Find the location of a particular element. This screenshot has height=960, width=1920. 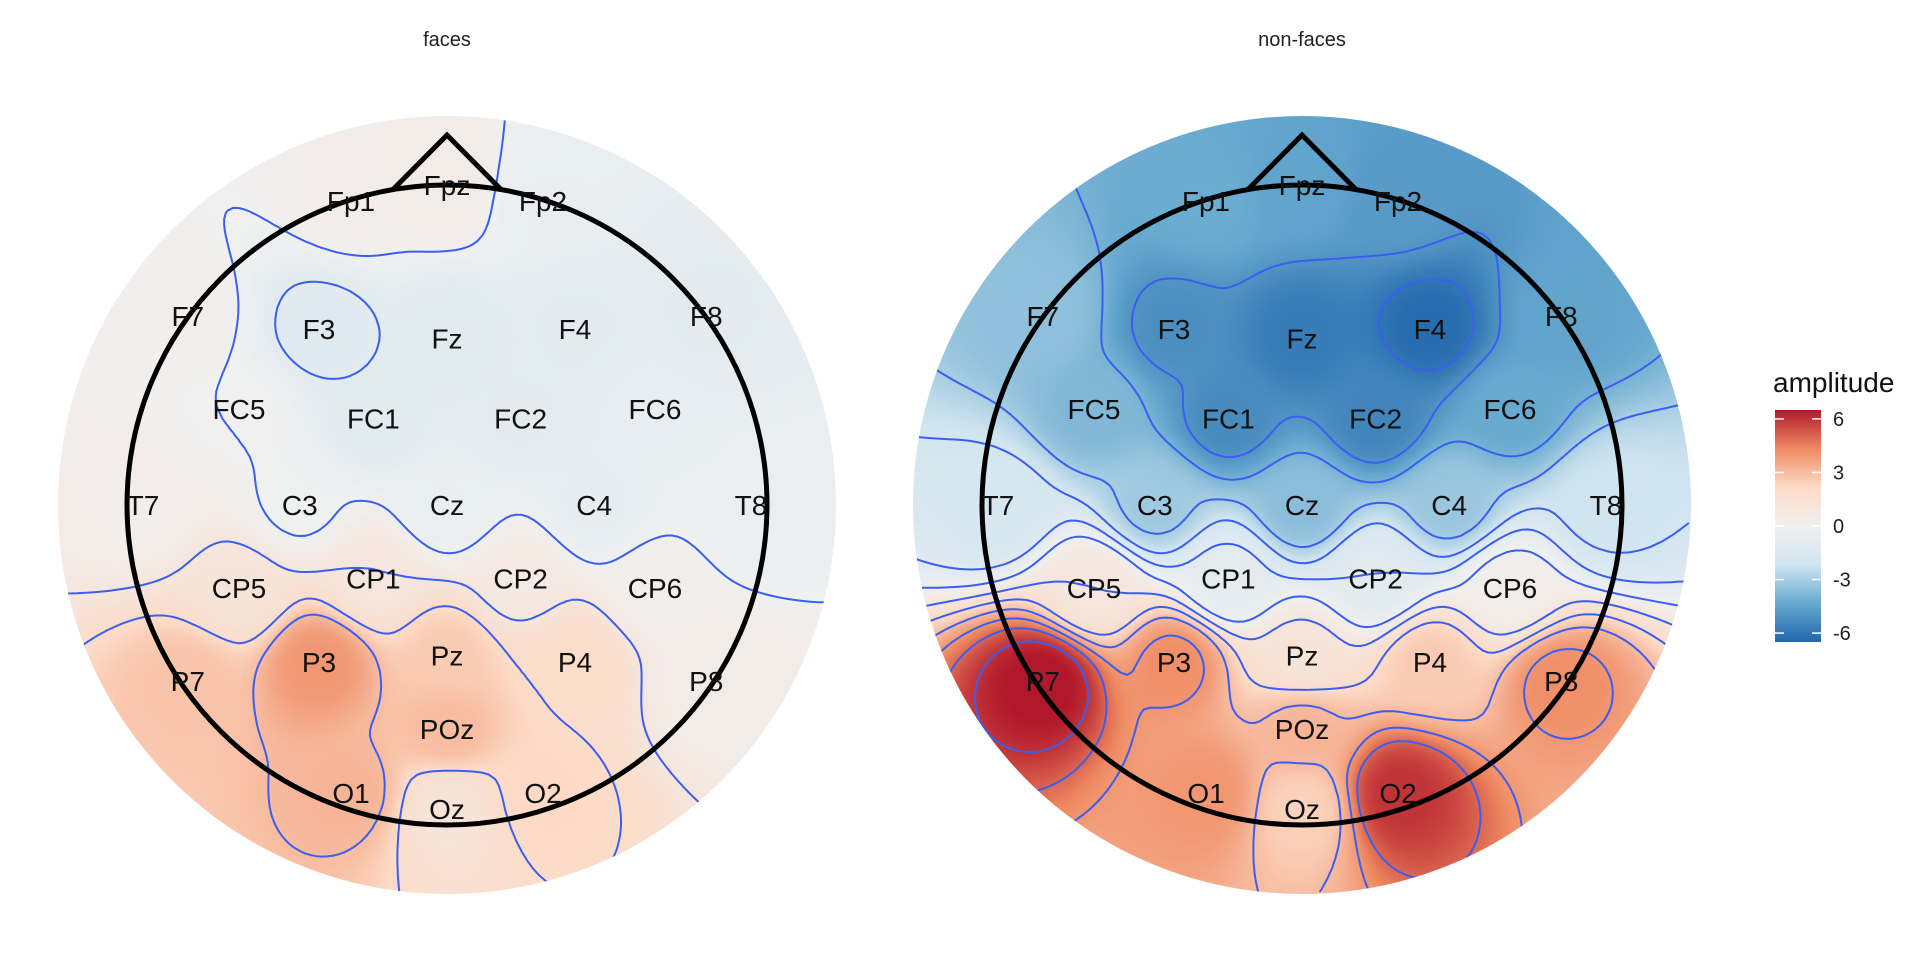

legend-tick-label: 0 is located at coordinates (1838, 527).